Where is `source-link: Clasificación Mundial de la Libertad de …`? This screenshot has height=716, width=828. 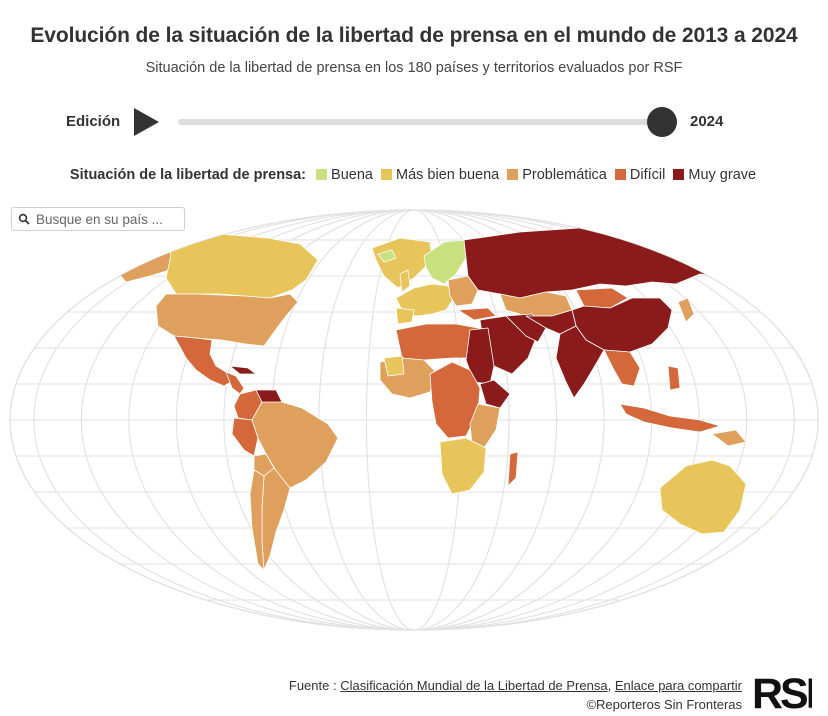 source-link: Clasificación Mundial de la Libertad de … is located at coordinates (474, 685).